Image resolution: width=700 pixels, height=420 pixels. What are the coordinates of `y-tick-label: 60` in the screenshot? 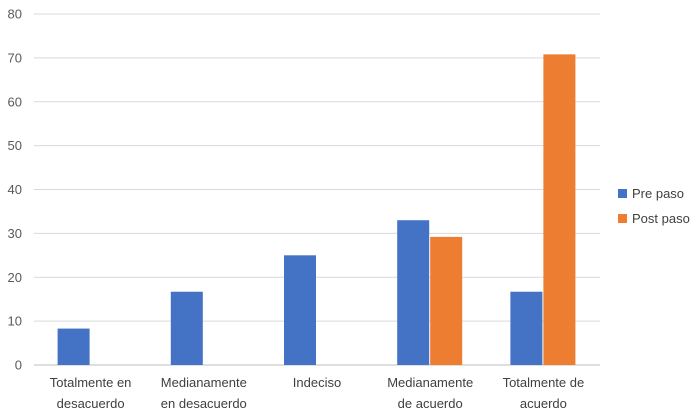 It's located at (15, 101).